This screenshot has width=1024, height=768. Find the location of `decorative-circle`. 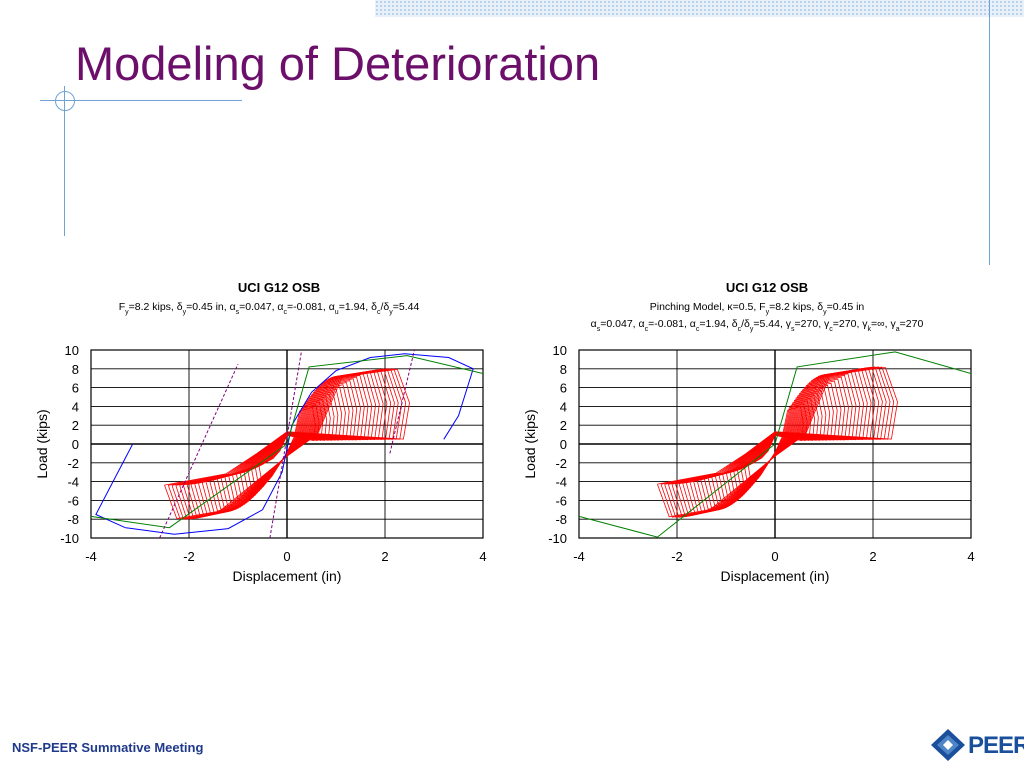

decorative-circle is located at coordinates (65, 101).